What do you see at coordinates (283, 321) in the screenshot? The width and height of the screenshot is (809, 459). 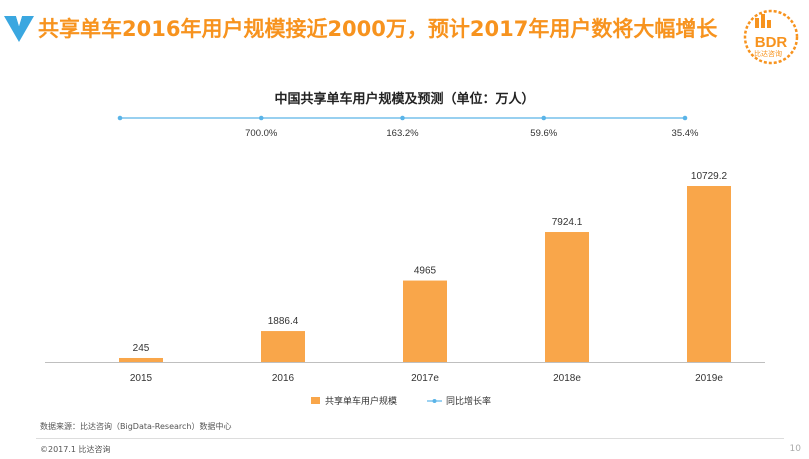 I see `bar-value-label: 1886.4` at bounding box center [283, 321].